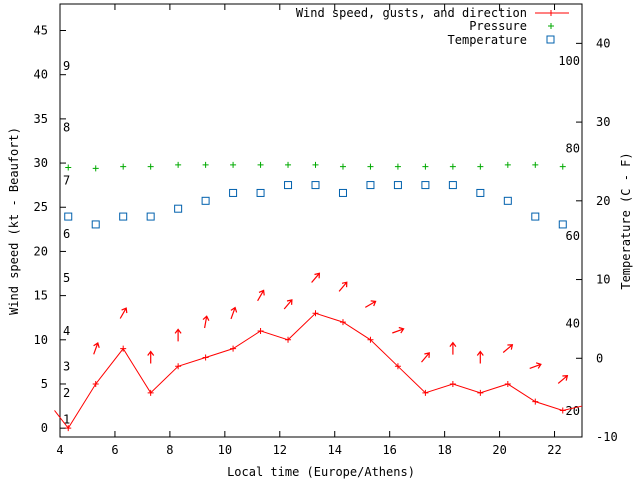 This screenshot has height=480, width=640. I want to click on y2-tick-label: 40, so click(603, 43).